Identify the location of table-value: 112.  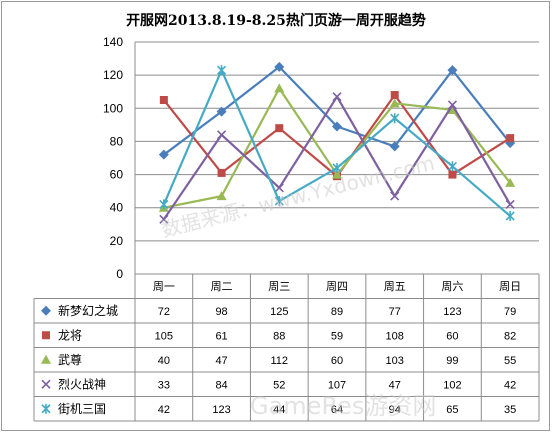
(280, 361).